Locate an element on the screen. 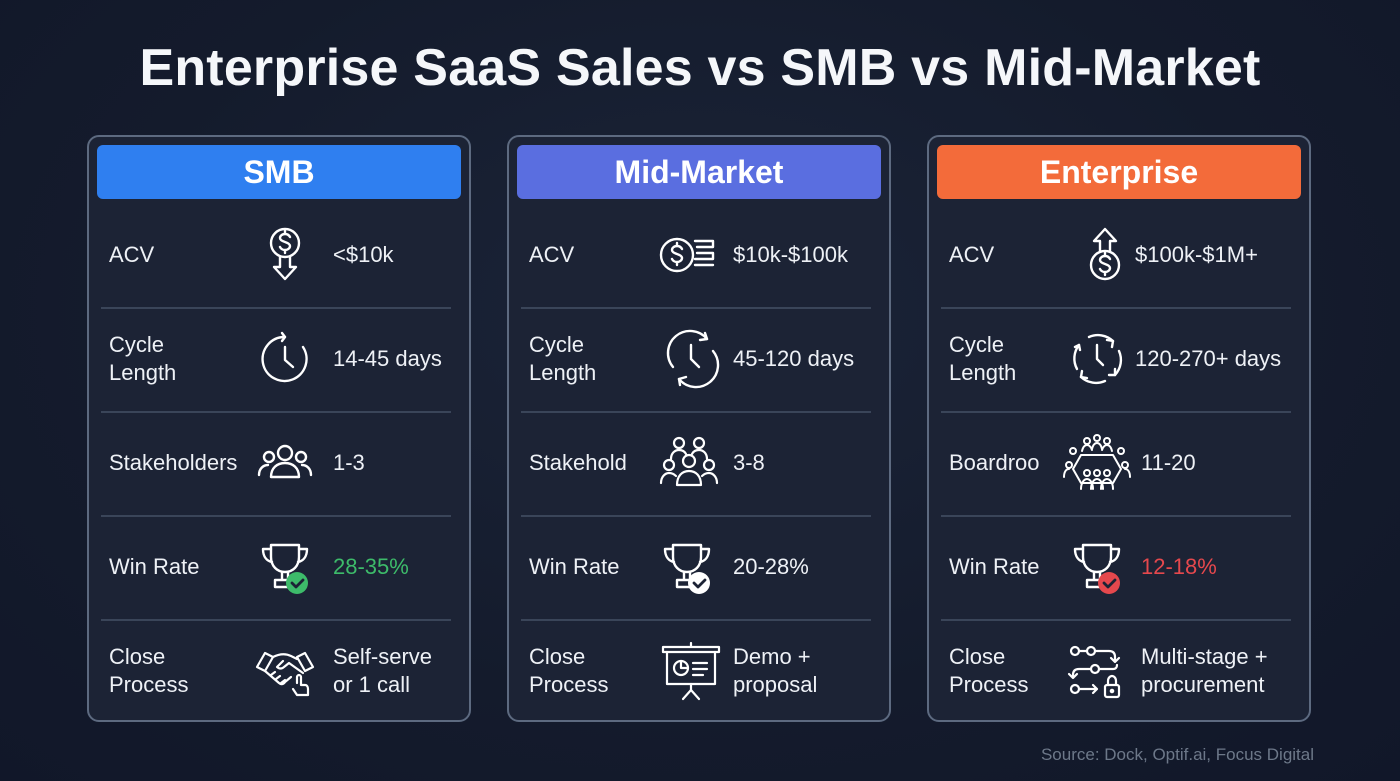 The width and height of the screenshot is (1400, 781). close-process-row: Close Process Demo + proposal is located at coordinates (696, 671).